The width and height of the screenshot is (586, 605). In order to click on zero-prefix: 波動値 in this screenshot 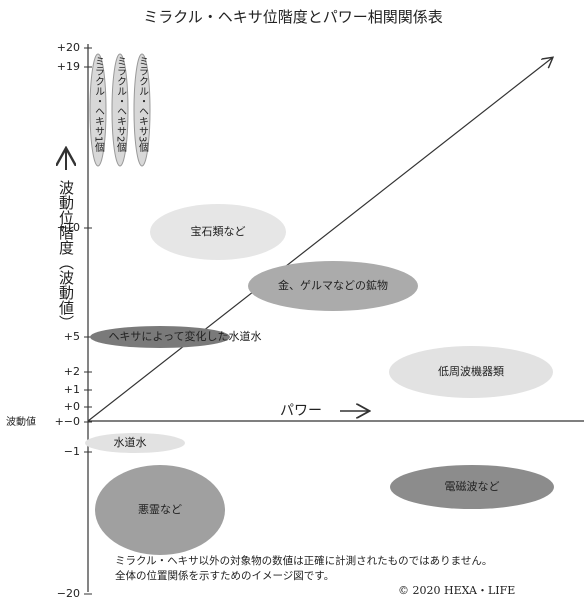, I will do `click(21, 421)`.